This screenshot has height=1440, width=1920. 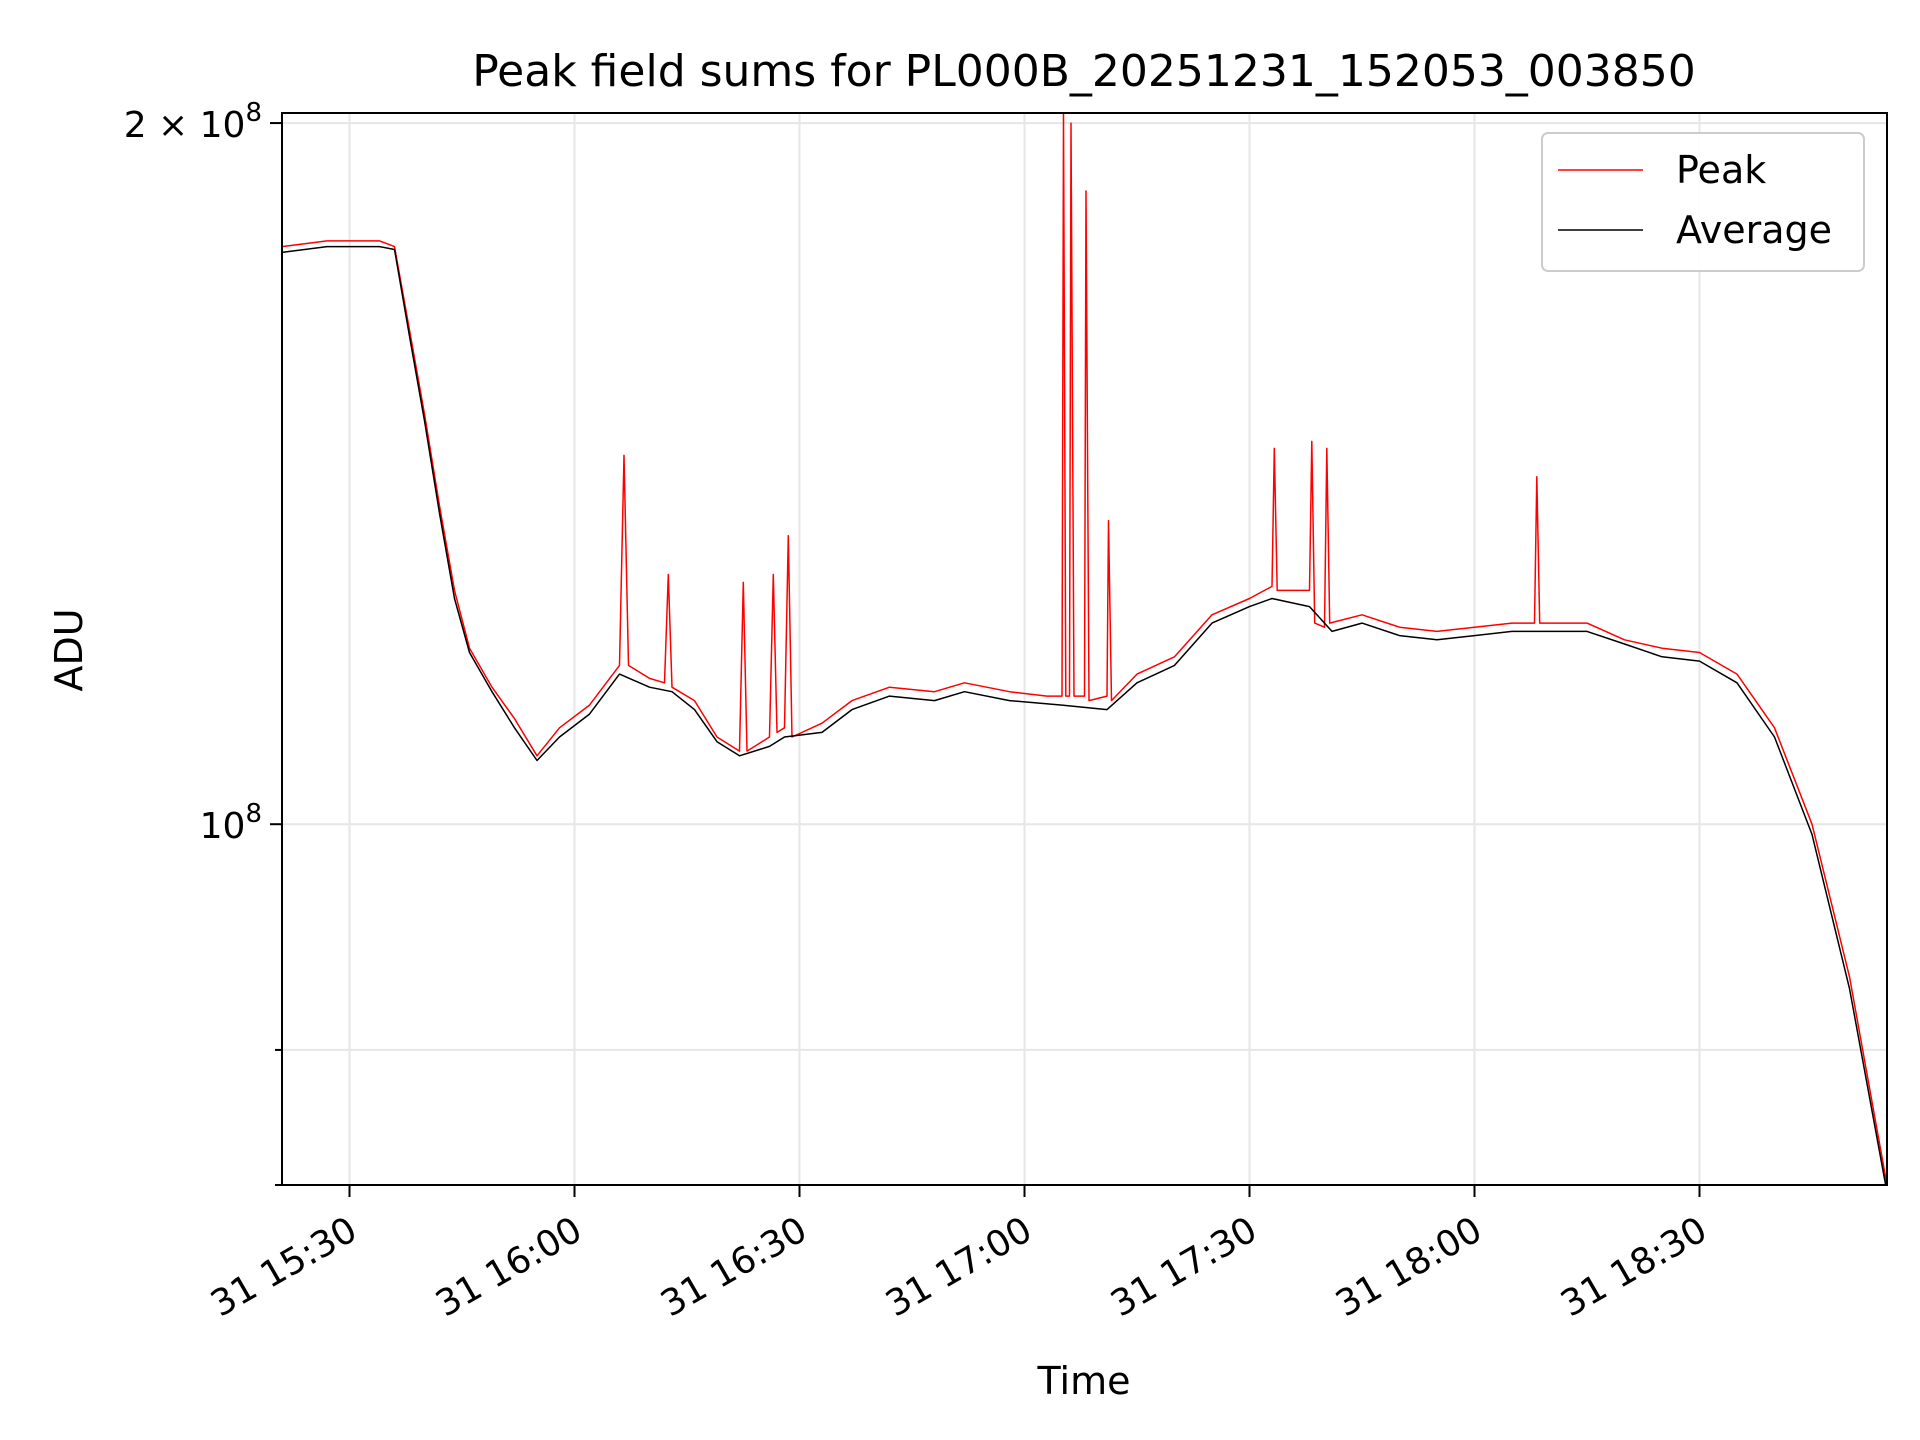 I want to click on legend: Peak Average, so click(x=1703, y=202).